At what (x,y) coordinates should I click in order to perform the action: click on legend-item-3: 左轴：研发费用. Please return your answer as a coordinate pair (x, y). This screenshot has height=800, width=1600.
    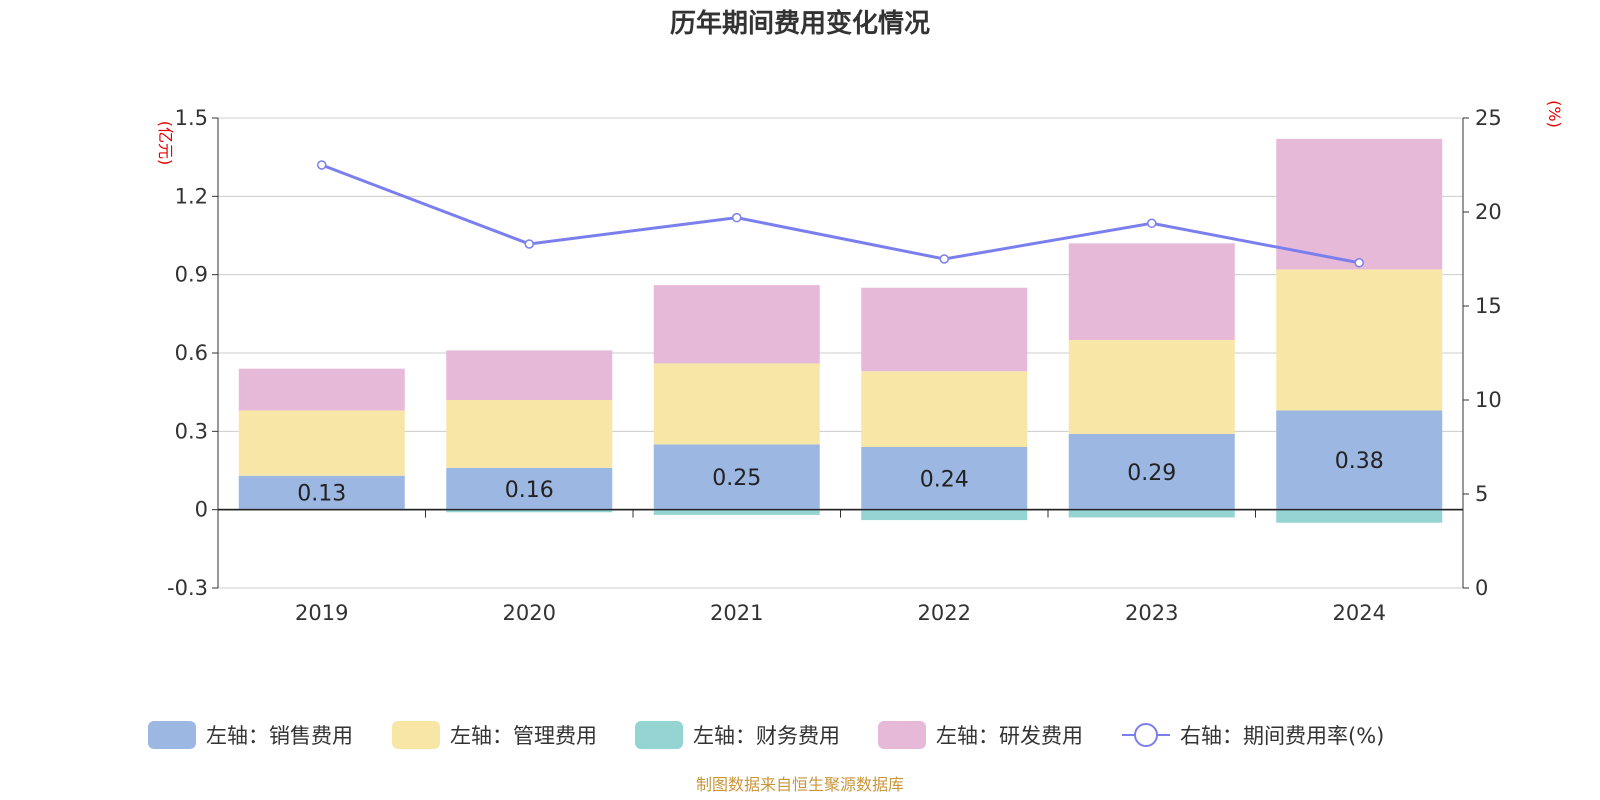
    Looking at the image, I should click on (980, 735).